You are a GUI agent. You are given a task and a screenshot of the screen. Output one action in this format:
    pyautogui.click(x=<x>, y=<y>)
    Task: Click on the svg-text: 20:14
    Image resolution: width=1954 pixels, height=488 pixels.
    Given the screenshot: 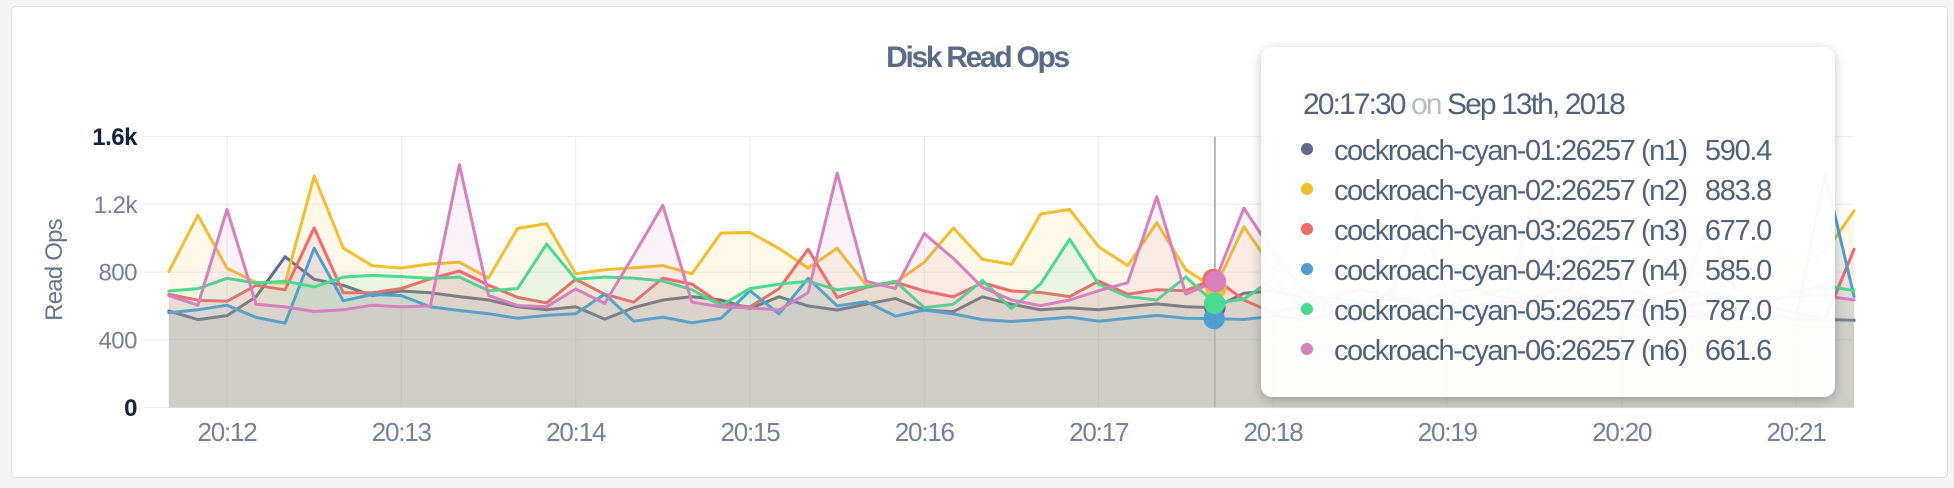 What is the action you would take?
    pyautogui.click(x=576, y=432)
    